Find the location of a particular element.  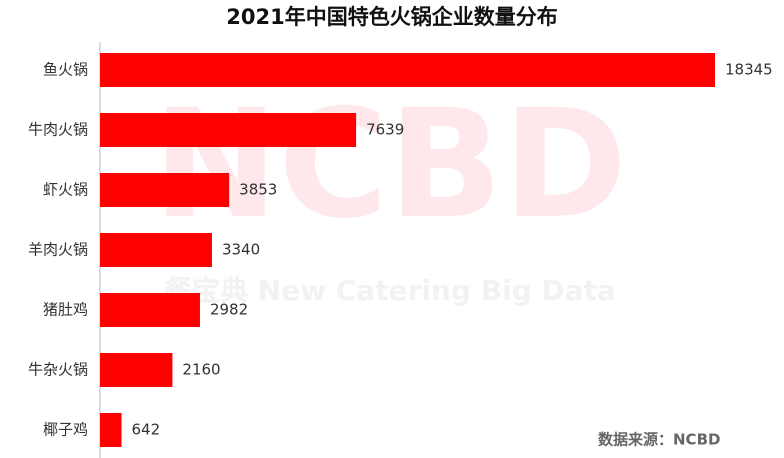

value-label: 3340 is located at coordinates (241, 250).